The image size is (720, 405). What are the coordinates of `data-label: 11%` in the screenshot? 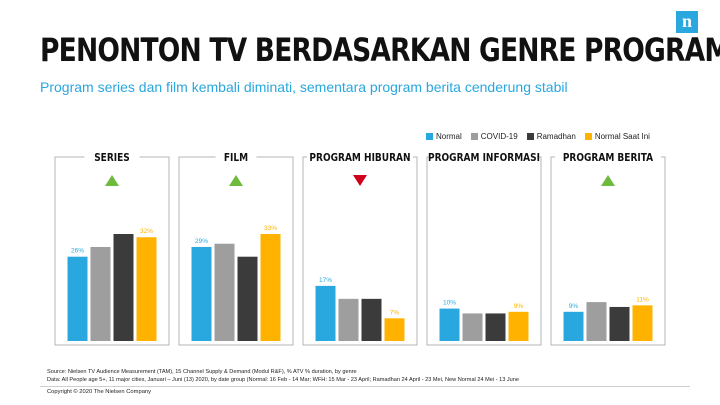 It's located at (642, 299).